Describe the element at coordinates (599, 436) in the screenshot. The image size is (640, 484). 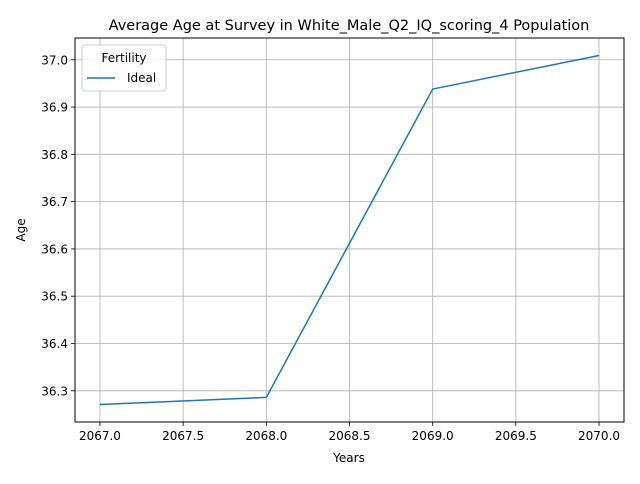
I see `x-tick-label: 2070.0` at that location.